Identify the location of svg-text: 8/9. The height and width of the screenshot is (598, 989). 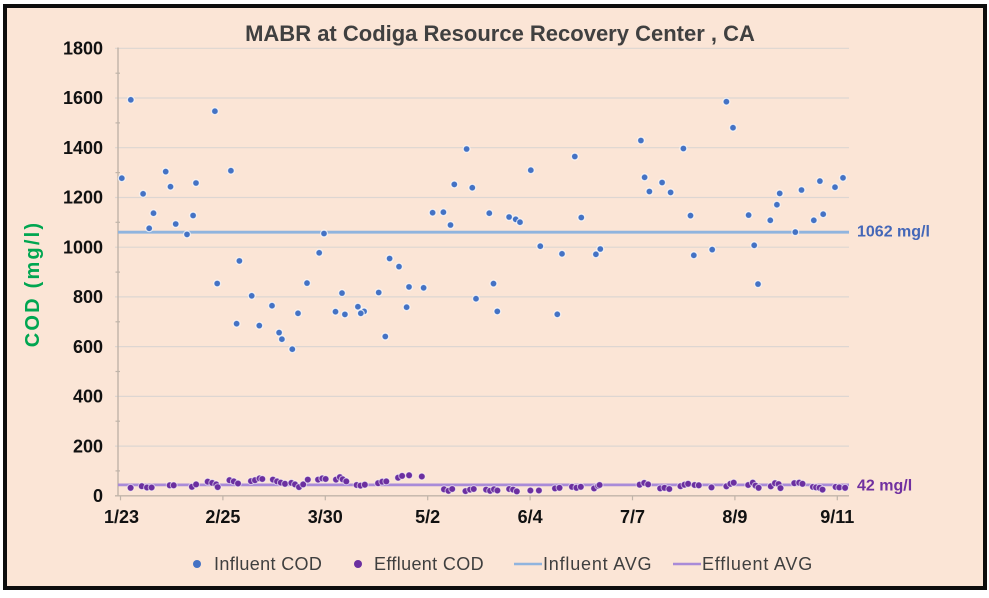
(734, 517).